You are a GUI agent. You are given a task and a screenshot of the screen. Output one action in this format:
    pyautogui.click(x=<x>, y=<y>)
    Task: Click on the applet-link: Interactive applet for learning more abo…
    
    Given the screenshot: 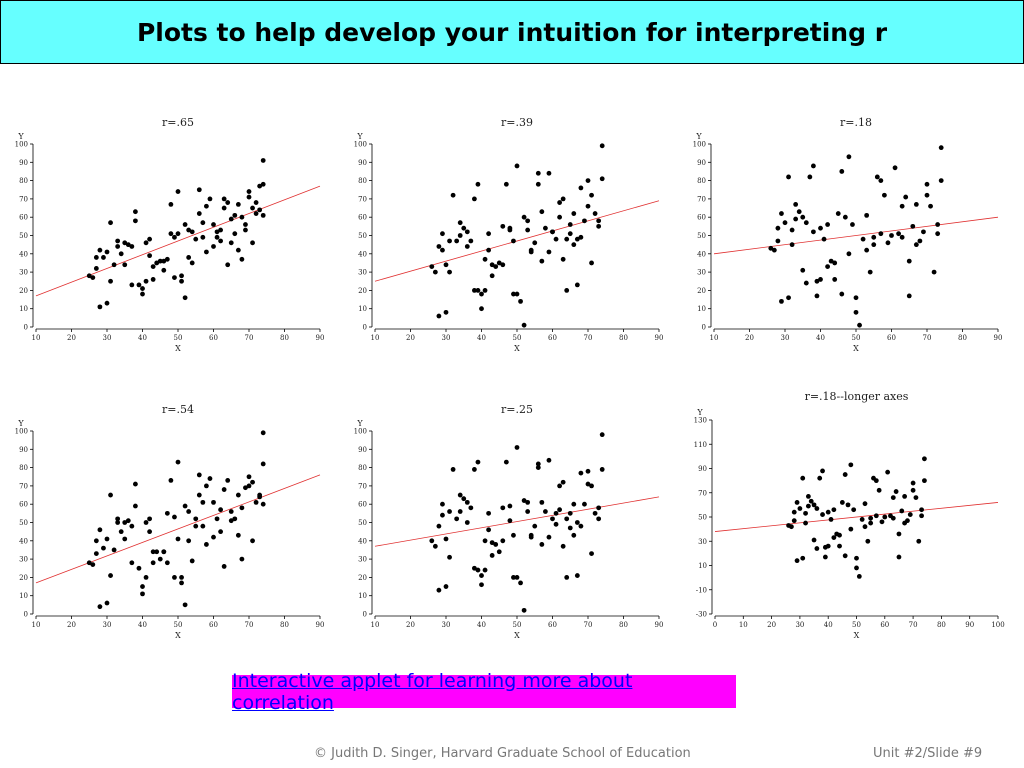 What is the action you would take?
    pyautogui.click(x=432, y=691)
    